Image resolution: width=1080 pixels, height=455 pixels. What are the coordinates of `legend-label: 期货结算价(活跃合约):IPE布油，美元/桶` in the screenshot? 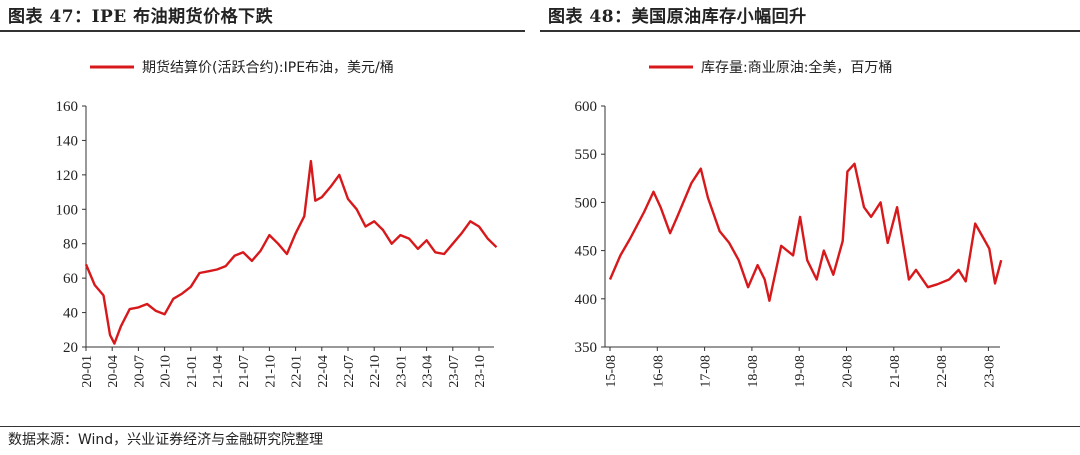 It's located at (268, 67).